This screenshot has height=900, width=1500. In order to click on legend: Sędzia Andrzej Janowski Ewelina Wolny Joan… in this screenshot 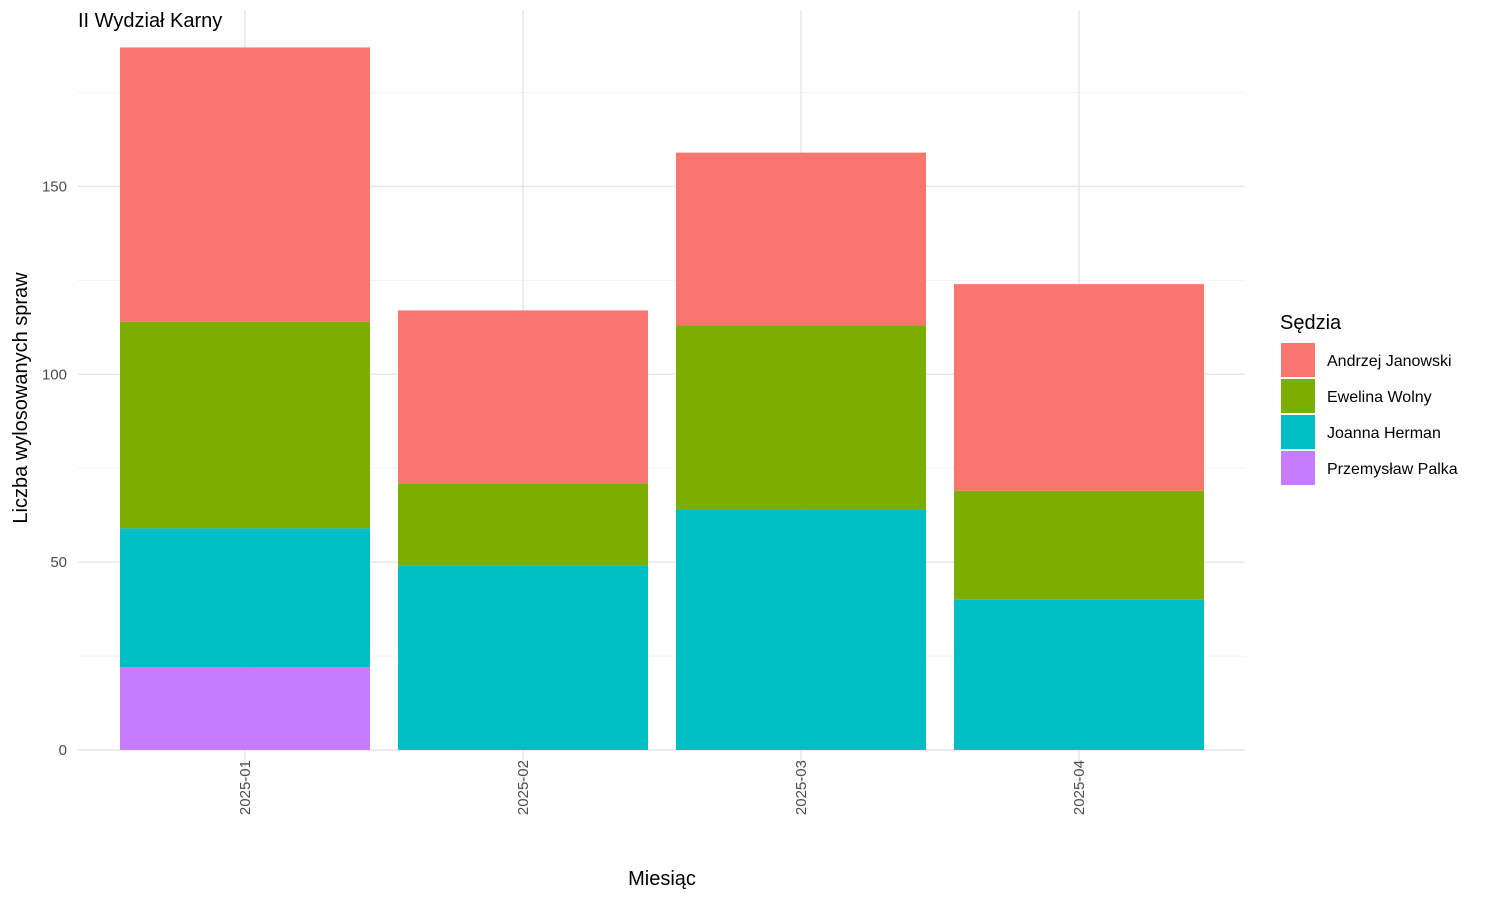, I will do `click(1369, 398)`.